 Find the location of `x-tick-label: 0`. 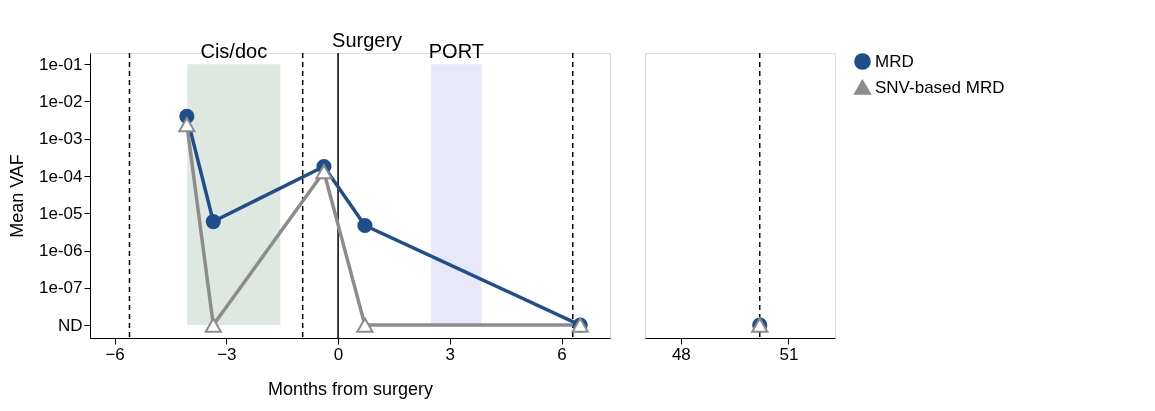

x-tick-label: 0 is located at coordinates (338, 354).